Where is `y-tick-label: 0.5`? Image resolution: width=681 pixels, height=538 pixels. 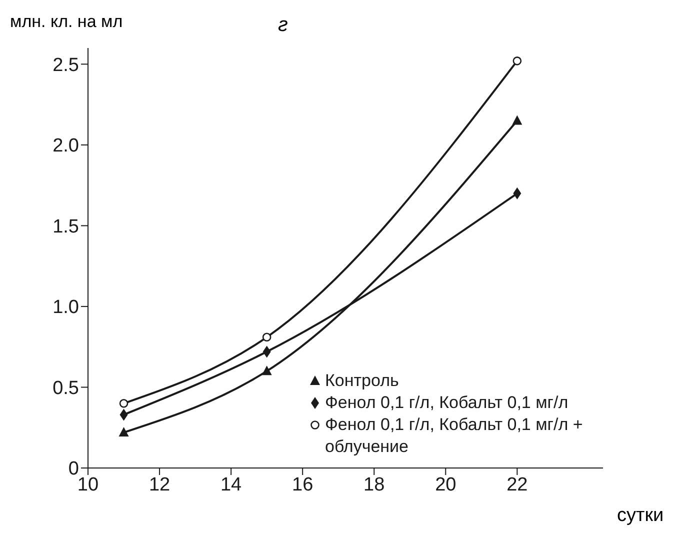 y-tick-label: 0.5 is located at coordinates (65, 388).